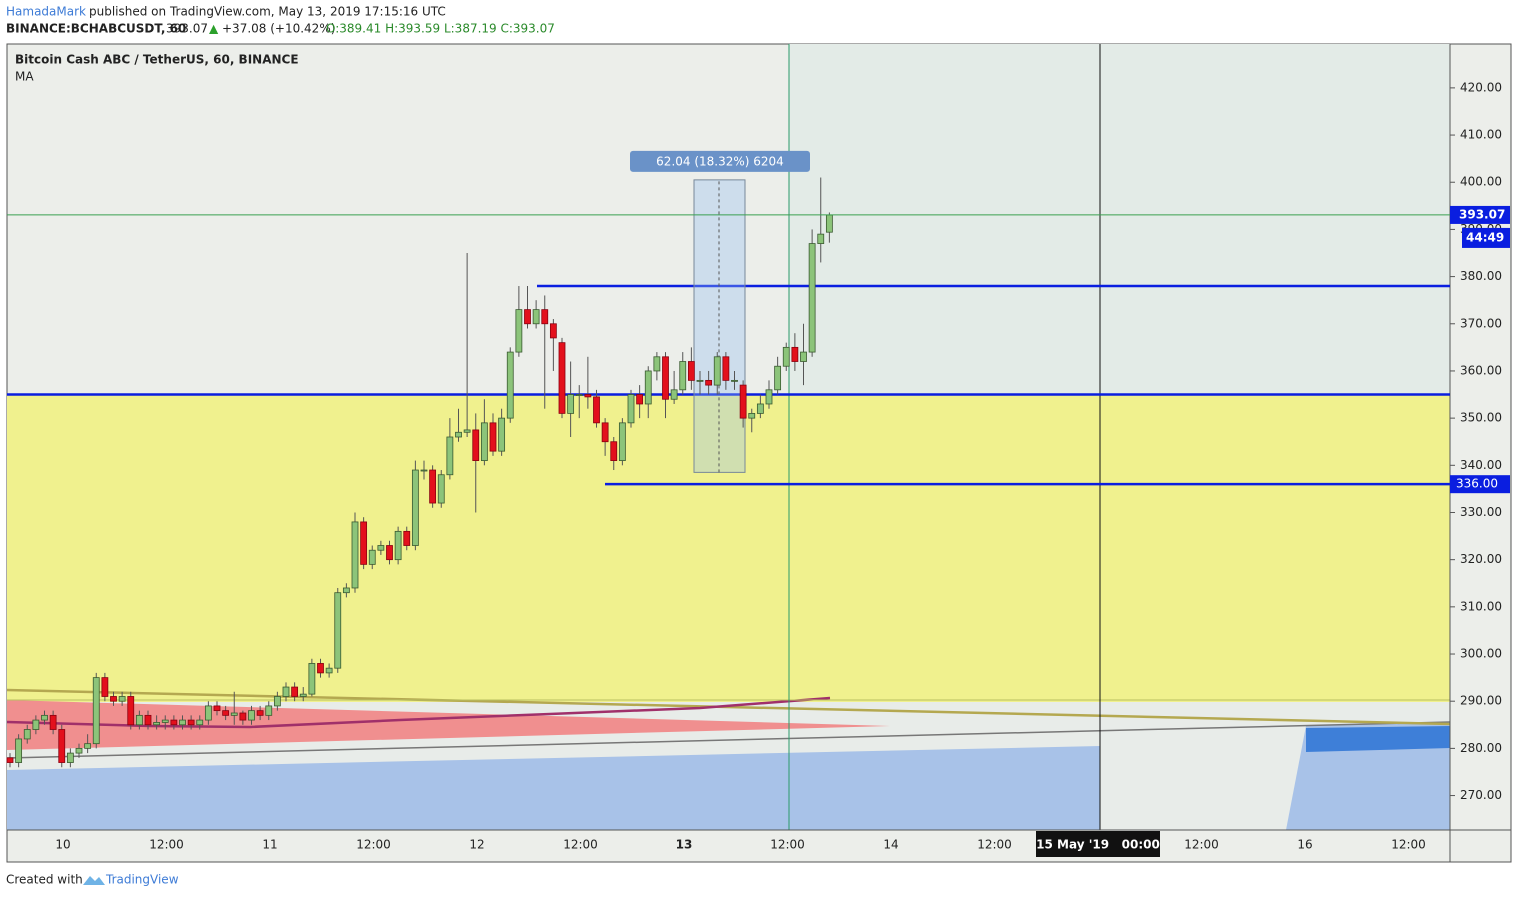 Image resolution: width=1518 pixels, height=902 pixels. Describe the element at coordinates (1481, 87) in the screenshot. I see `y-tick-label: 420.00` at that location.